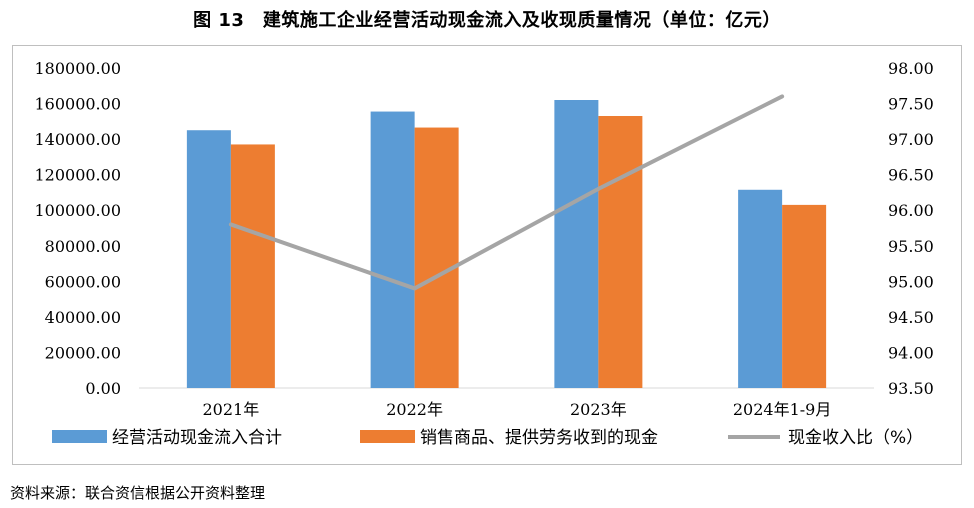 The image size is (974, 508). I want to click on y-right-tick-label: 97.00, so click(911, 139).